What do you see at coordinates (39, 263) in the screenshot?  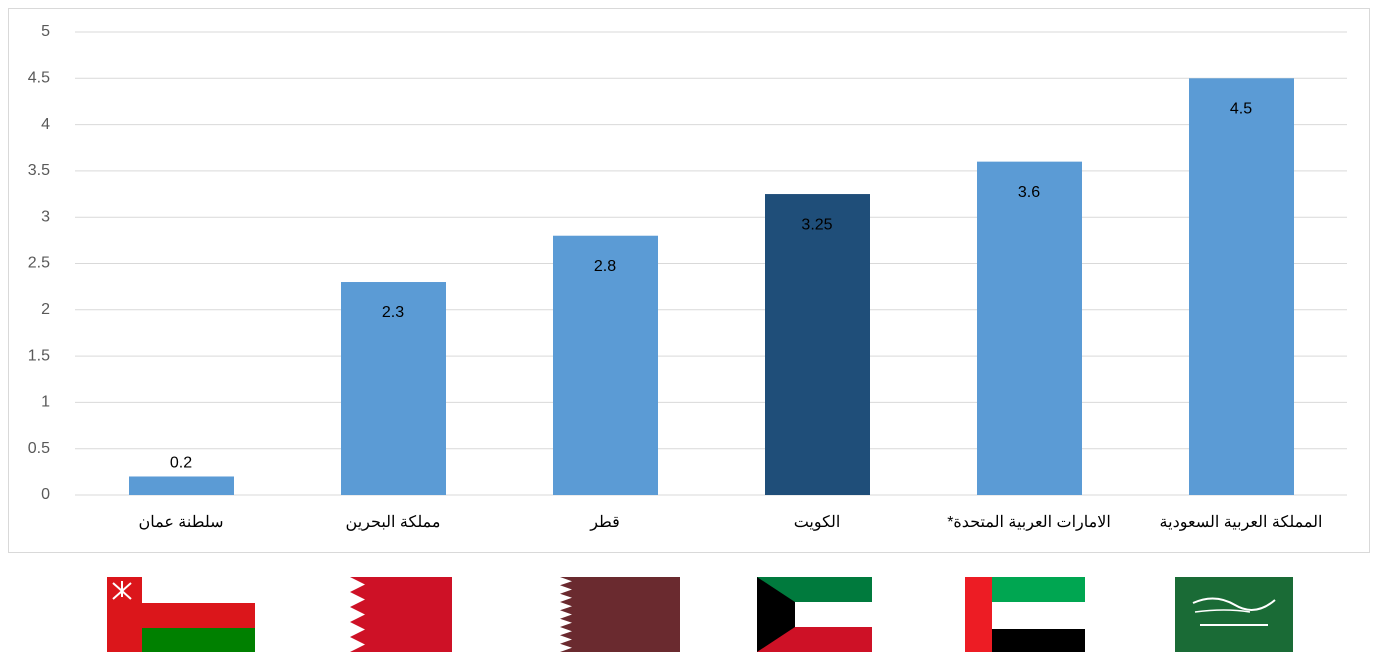 I see `y-tick-label: 2.5` at bounding box center [39, 263].